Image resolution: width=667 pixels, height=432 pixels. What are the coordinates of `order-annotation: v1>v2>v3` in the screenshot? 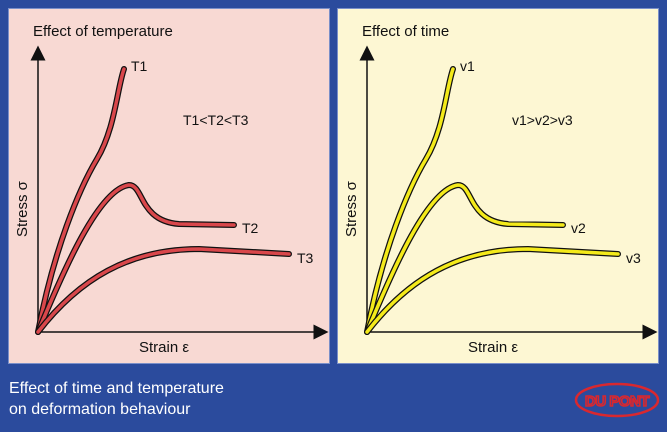 It's located at (542, 120).